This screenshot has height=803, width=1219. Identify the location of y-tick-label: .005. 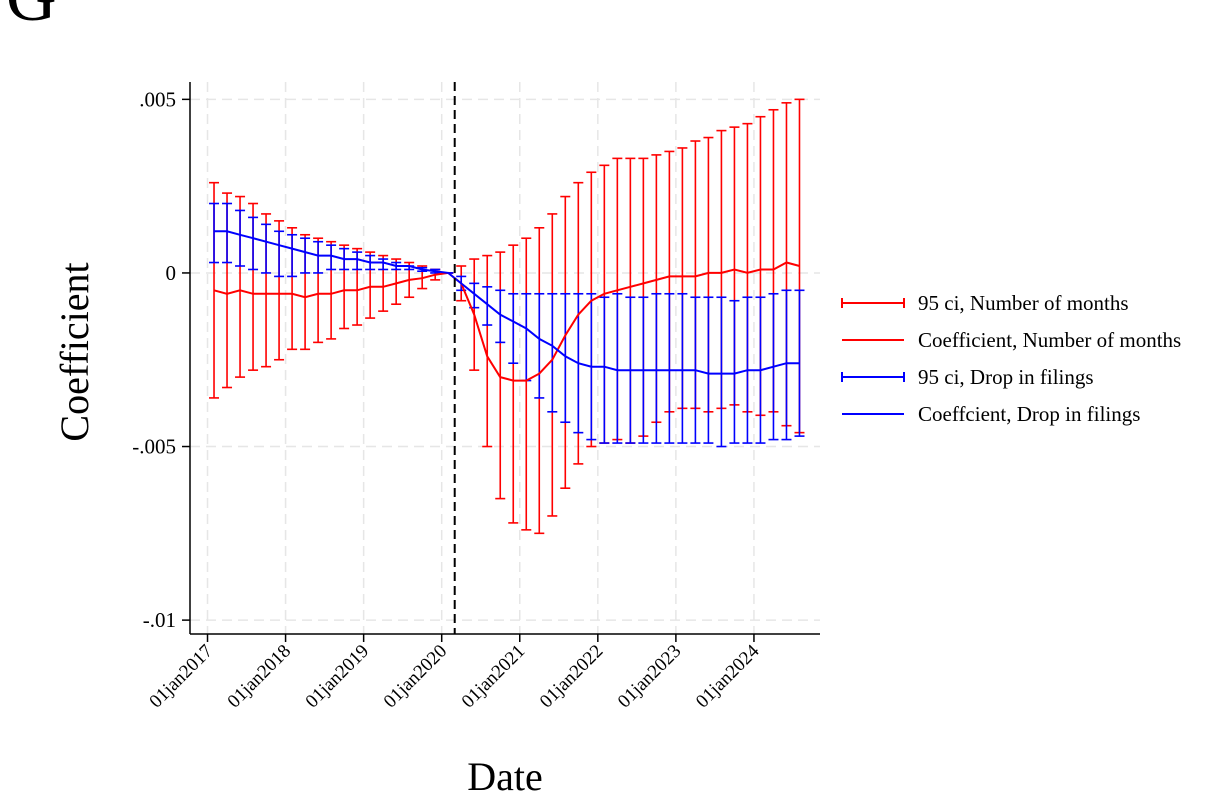
(157, 99).